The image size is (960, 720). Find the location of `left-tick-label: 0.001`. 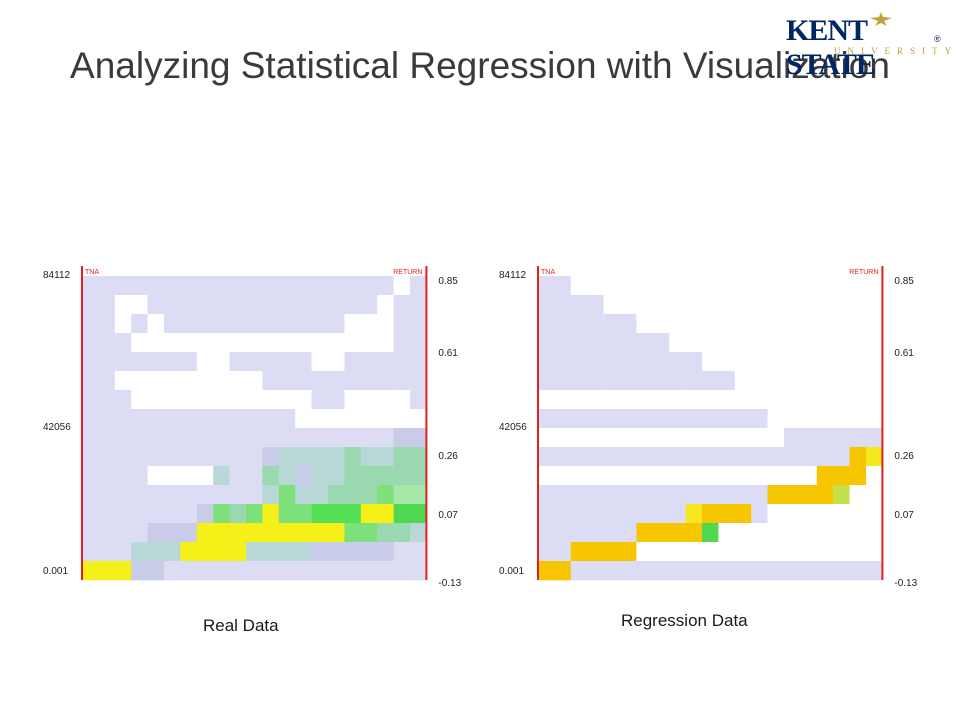

left-tick-label: 0.001 is located at coordinates (511, 571).